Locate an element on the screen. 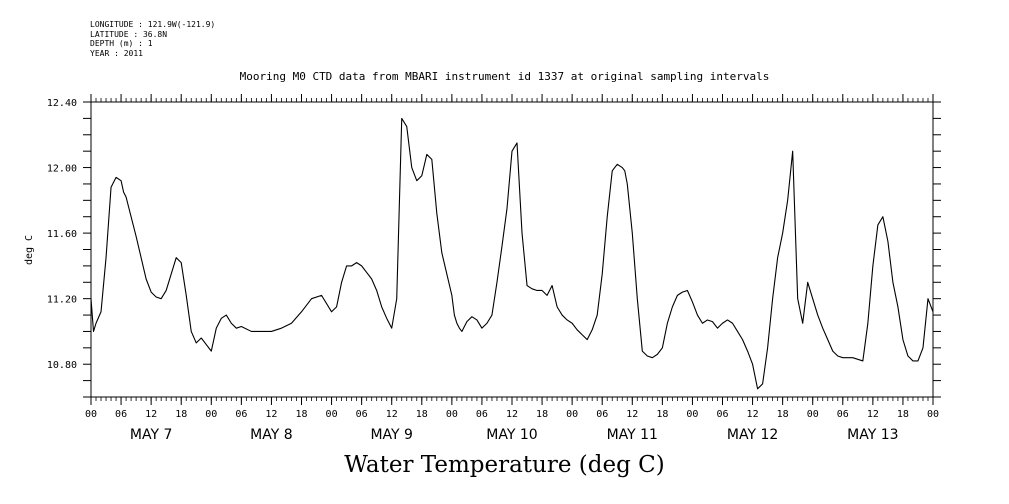  latitude-label: LATITUDE : 36.8N is located at coordinates (129, 34).